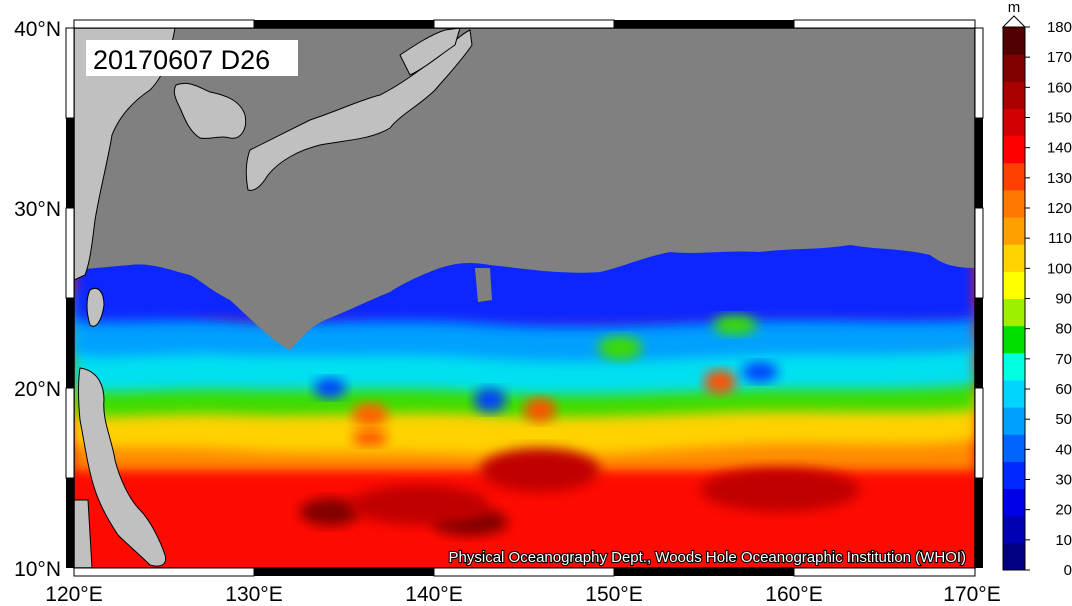 The width and height of the screenshot is (1072, 606). I want to click on colorbar-tick-label: 60, so click(1063, 389).